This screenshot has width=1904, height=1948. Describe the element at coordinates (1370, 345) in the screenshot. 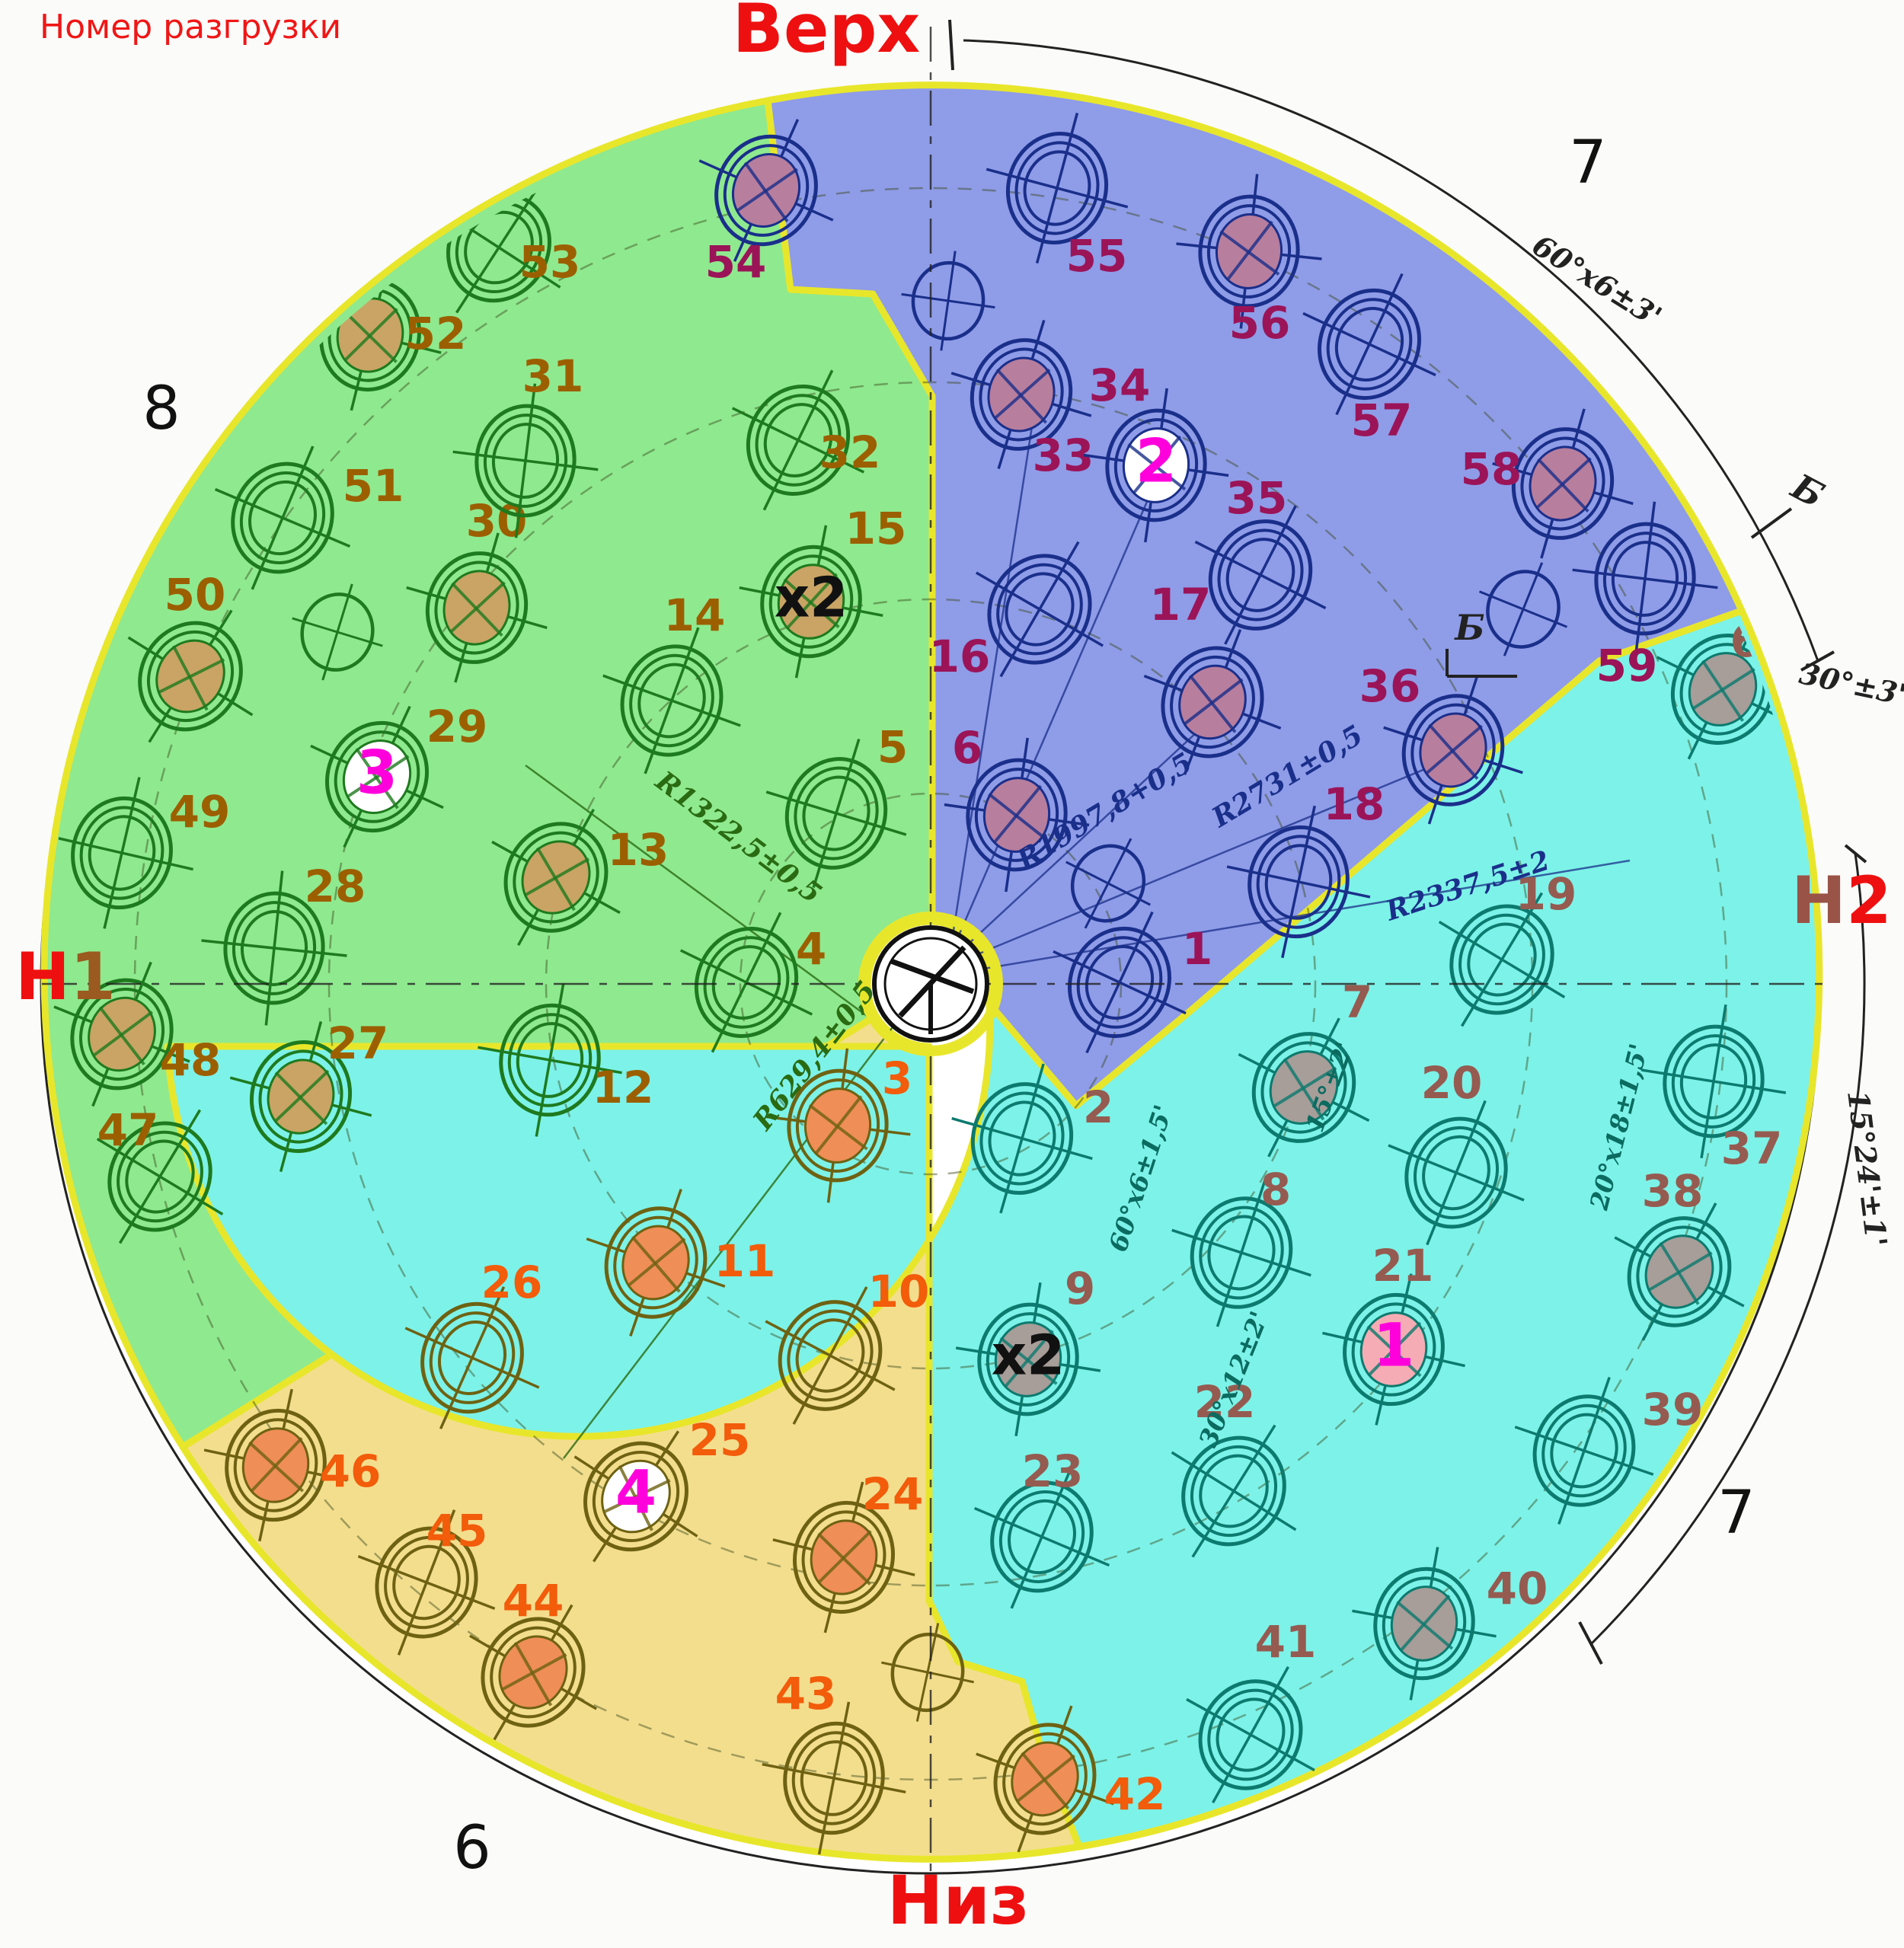

I see `hole-57-crosshair-b` at that location.